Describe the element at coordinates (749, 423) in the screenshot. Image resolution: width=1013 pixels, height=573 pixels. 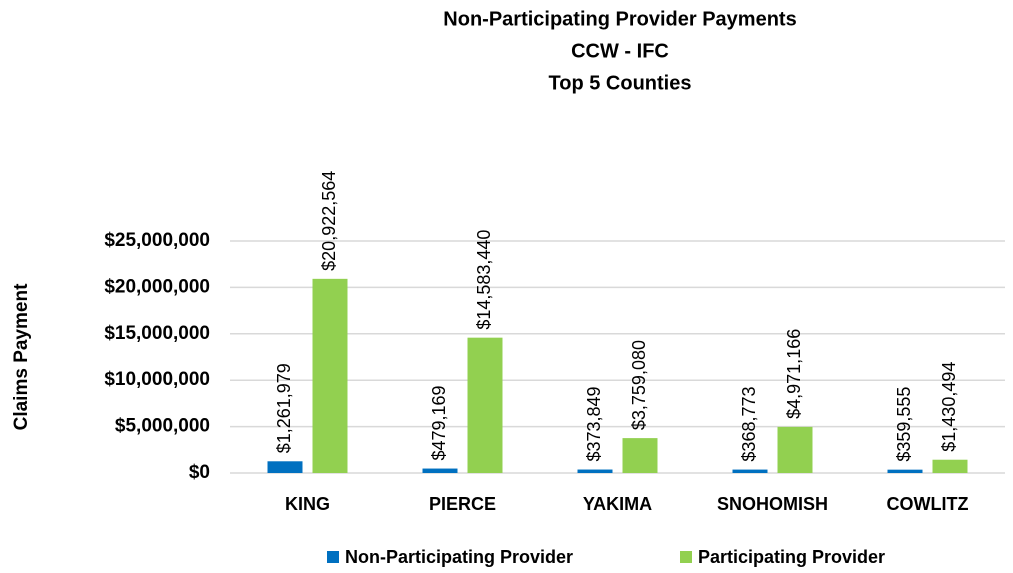
I see `value-label: $368,773` at that location.